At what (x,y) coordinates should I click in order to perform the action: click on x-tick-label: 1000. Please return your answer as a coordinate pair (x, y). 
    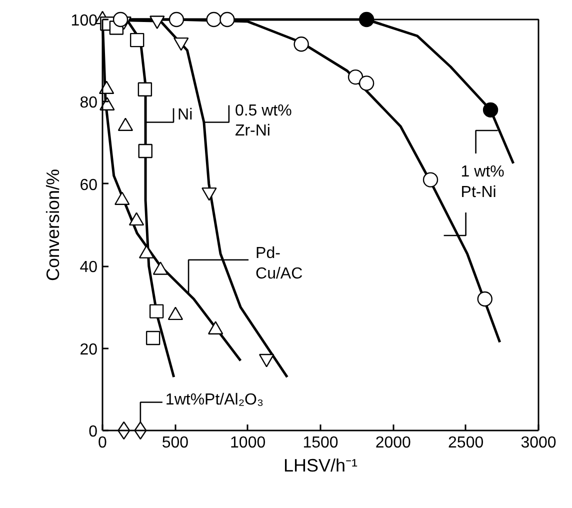
    Looking at the image, I should click on (248, 443).